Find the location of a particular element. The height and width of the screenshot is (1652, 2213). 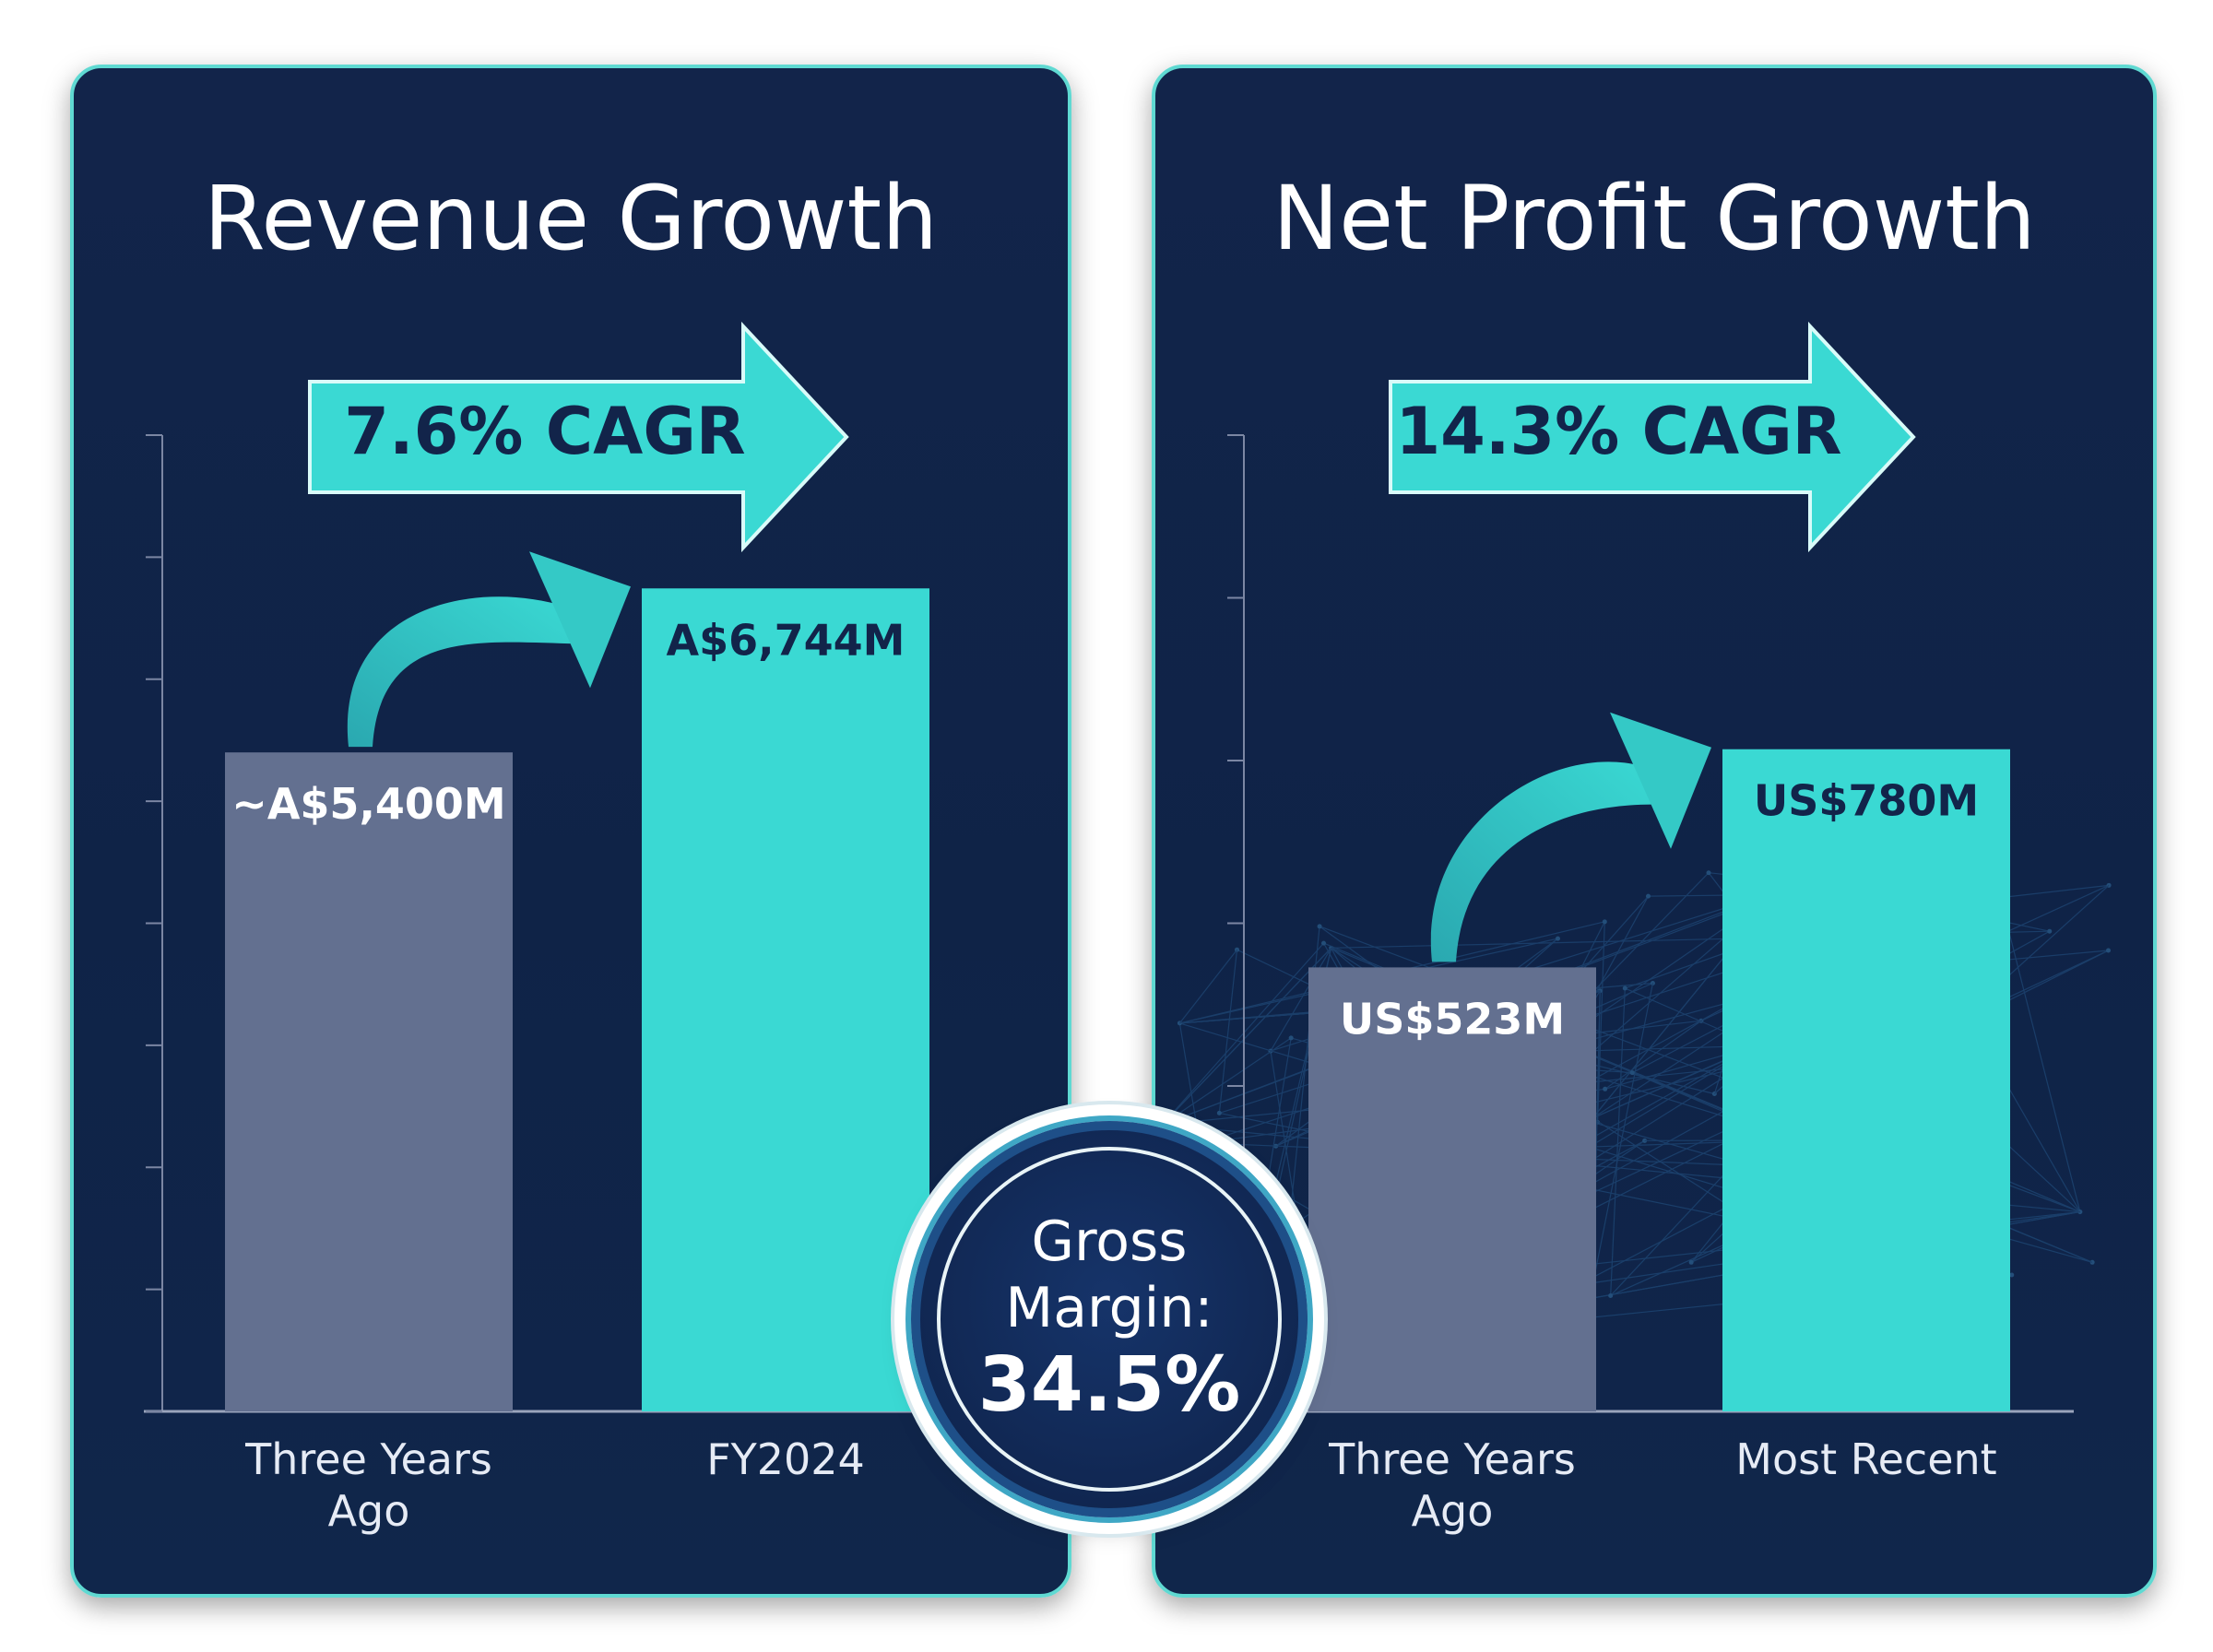

cagr-arrow: 14.3% CAGR is located at coordinates (1652, 437).